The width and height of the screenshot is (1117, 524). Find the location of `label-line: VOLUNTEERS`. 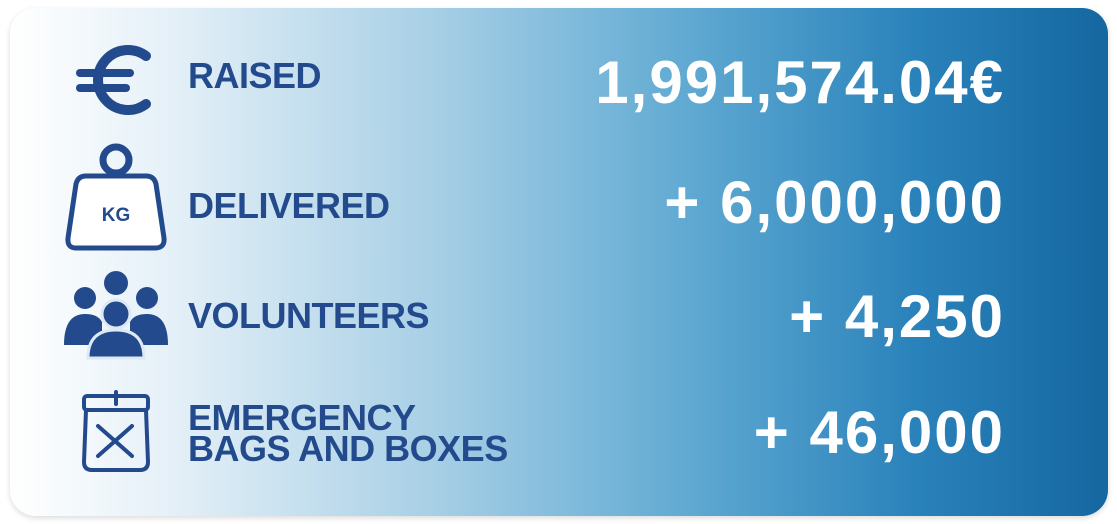

label-line: VOLUNTEERS is located at coordinates (309, 315).